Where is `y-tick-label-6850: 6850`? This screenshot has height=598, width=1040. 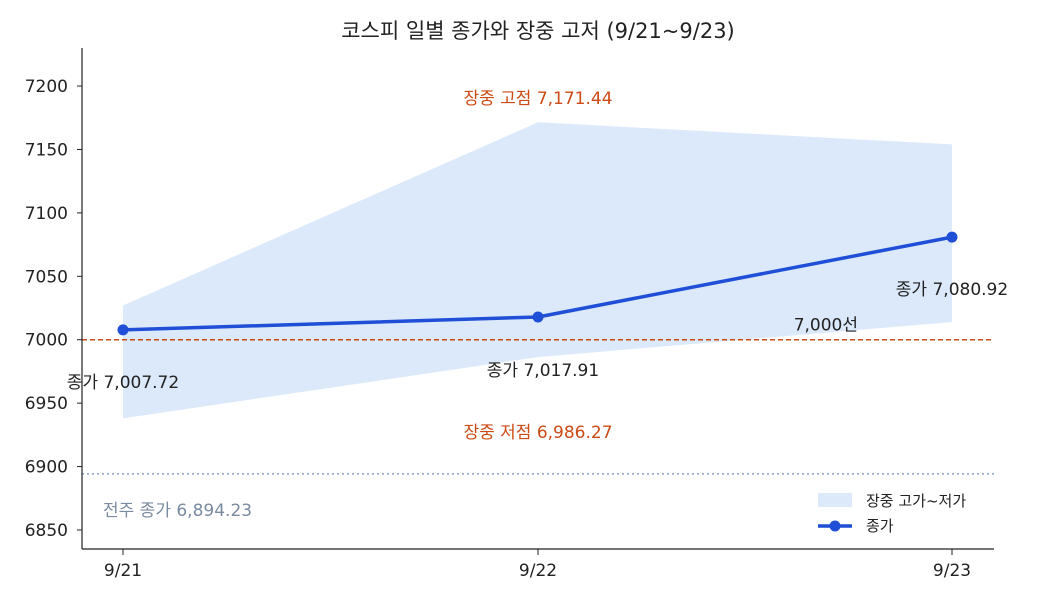 y-tick-label-6850: 6850 is located at coordinates (46, 531).